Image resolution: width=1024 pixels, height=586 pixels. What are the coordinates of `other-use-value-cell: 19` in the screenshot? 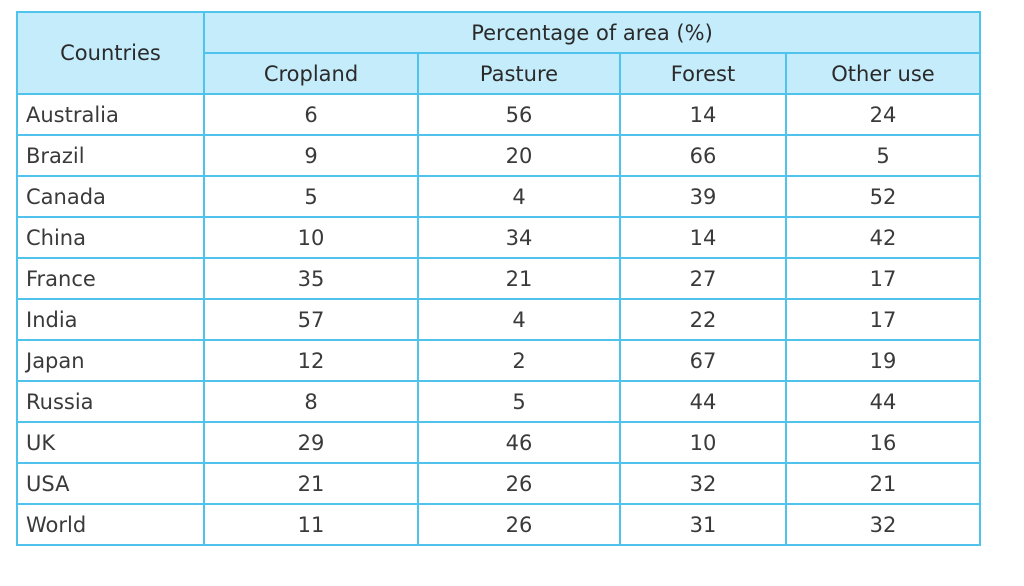 It's located at (883, 360).